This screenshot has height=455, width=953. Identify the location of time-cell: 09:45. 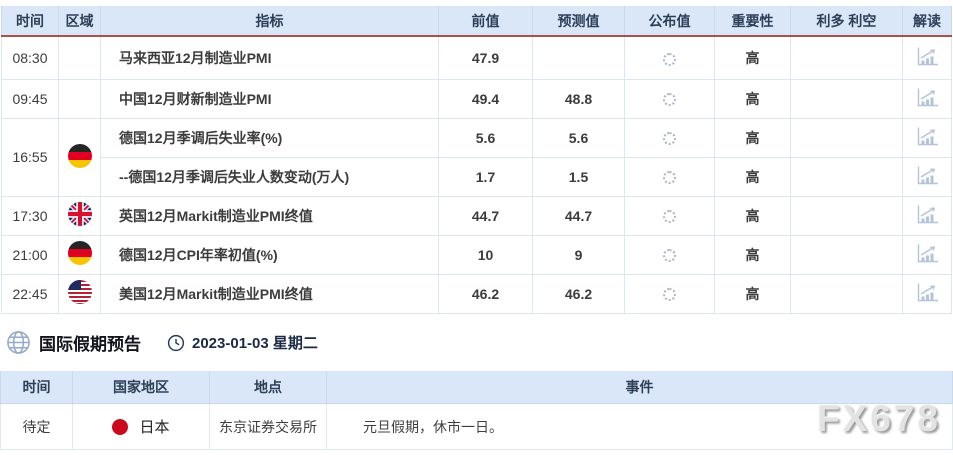
(30, 98).